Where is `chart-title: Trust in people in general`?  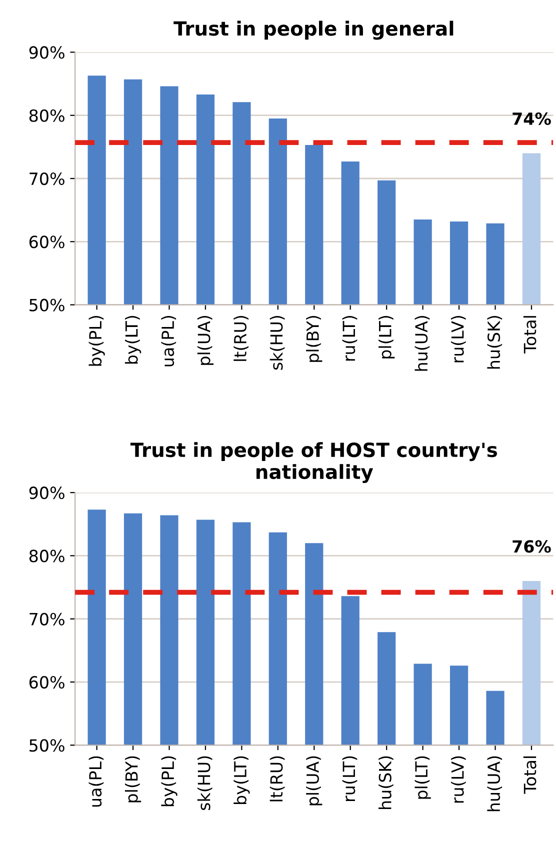 chart-title: Trust in people in general is located at coordinates (314, 30).